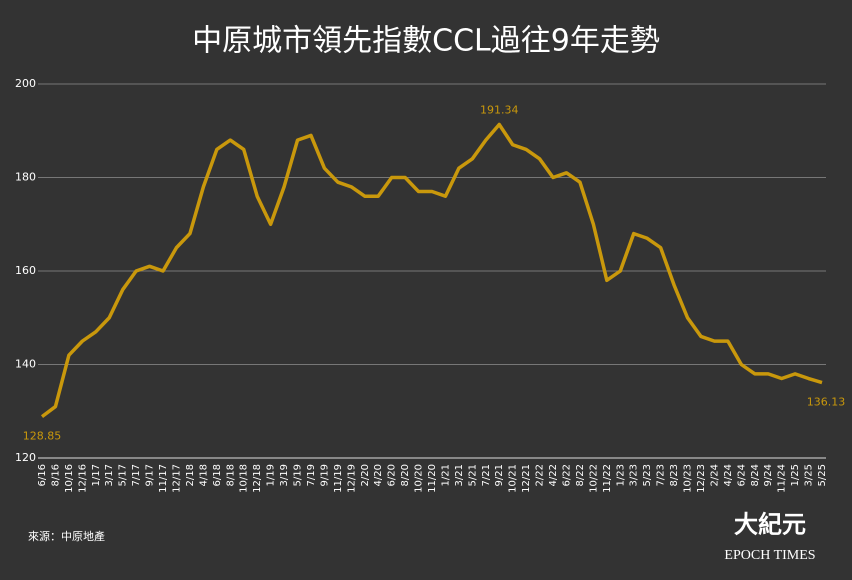 This screenshot has width=852, height=580. Describe the element at coordinates (25, 83) in the screenshot. I see `y-tick-label: 200` at that location.